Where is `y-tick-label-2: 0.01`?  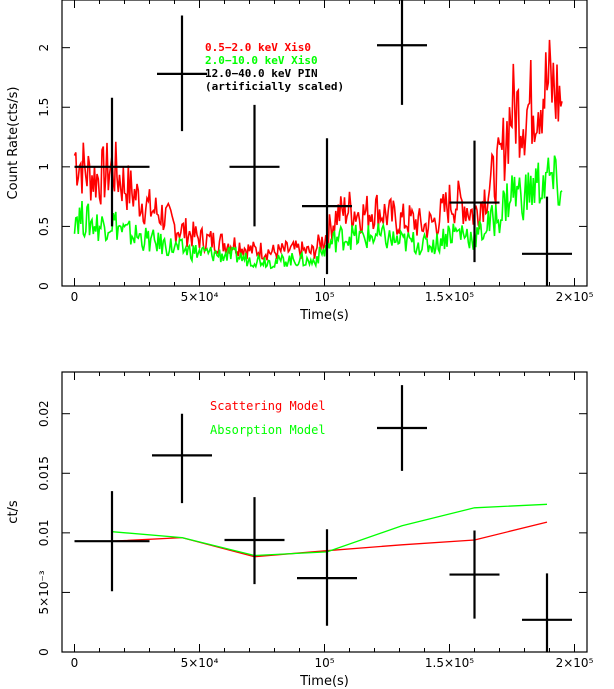
y-tick-label-2: 0.01 is located at coordinates (44, 532).